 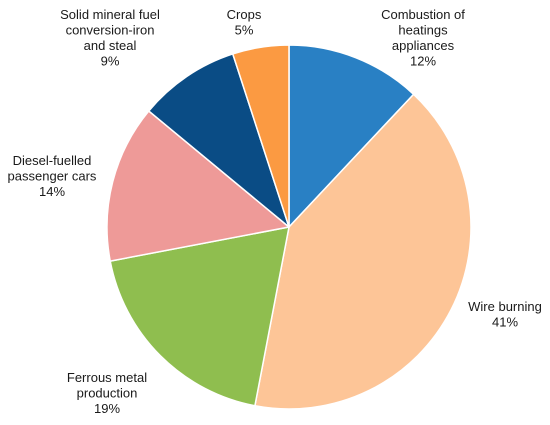 I want to click on slice-label: Combustion of heatings appliances 12%, so click(x=423, y=38).